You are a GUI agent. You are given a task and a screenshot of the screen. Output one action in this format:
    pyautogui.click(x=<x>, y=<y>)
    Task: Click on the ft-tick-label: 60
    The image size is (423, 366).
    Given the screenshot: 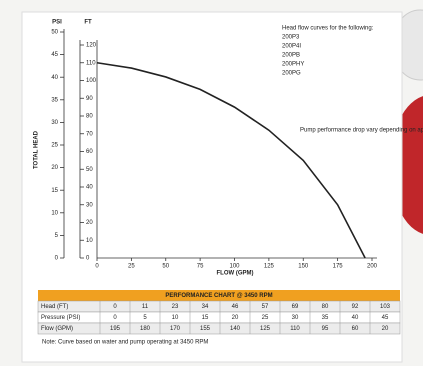 What is the action you would take?
    pyautogui.click(x=89, y=152)
    